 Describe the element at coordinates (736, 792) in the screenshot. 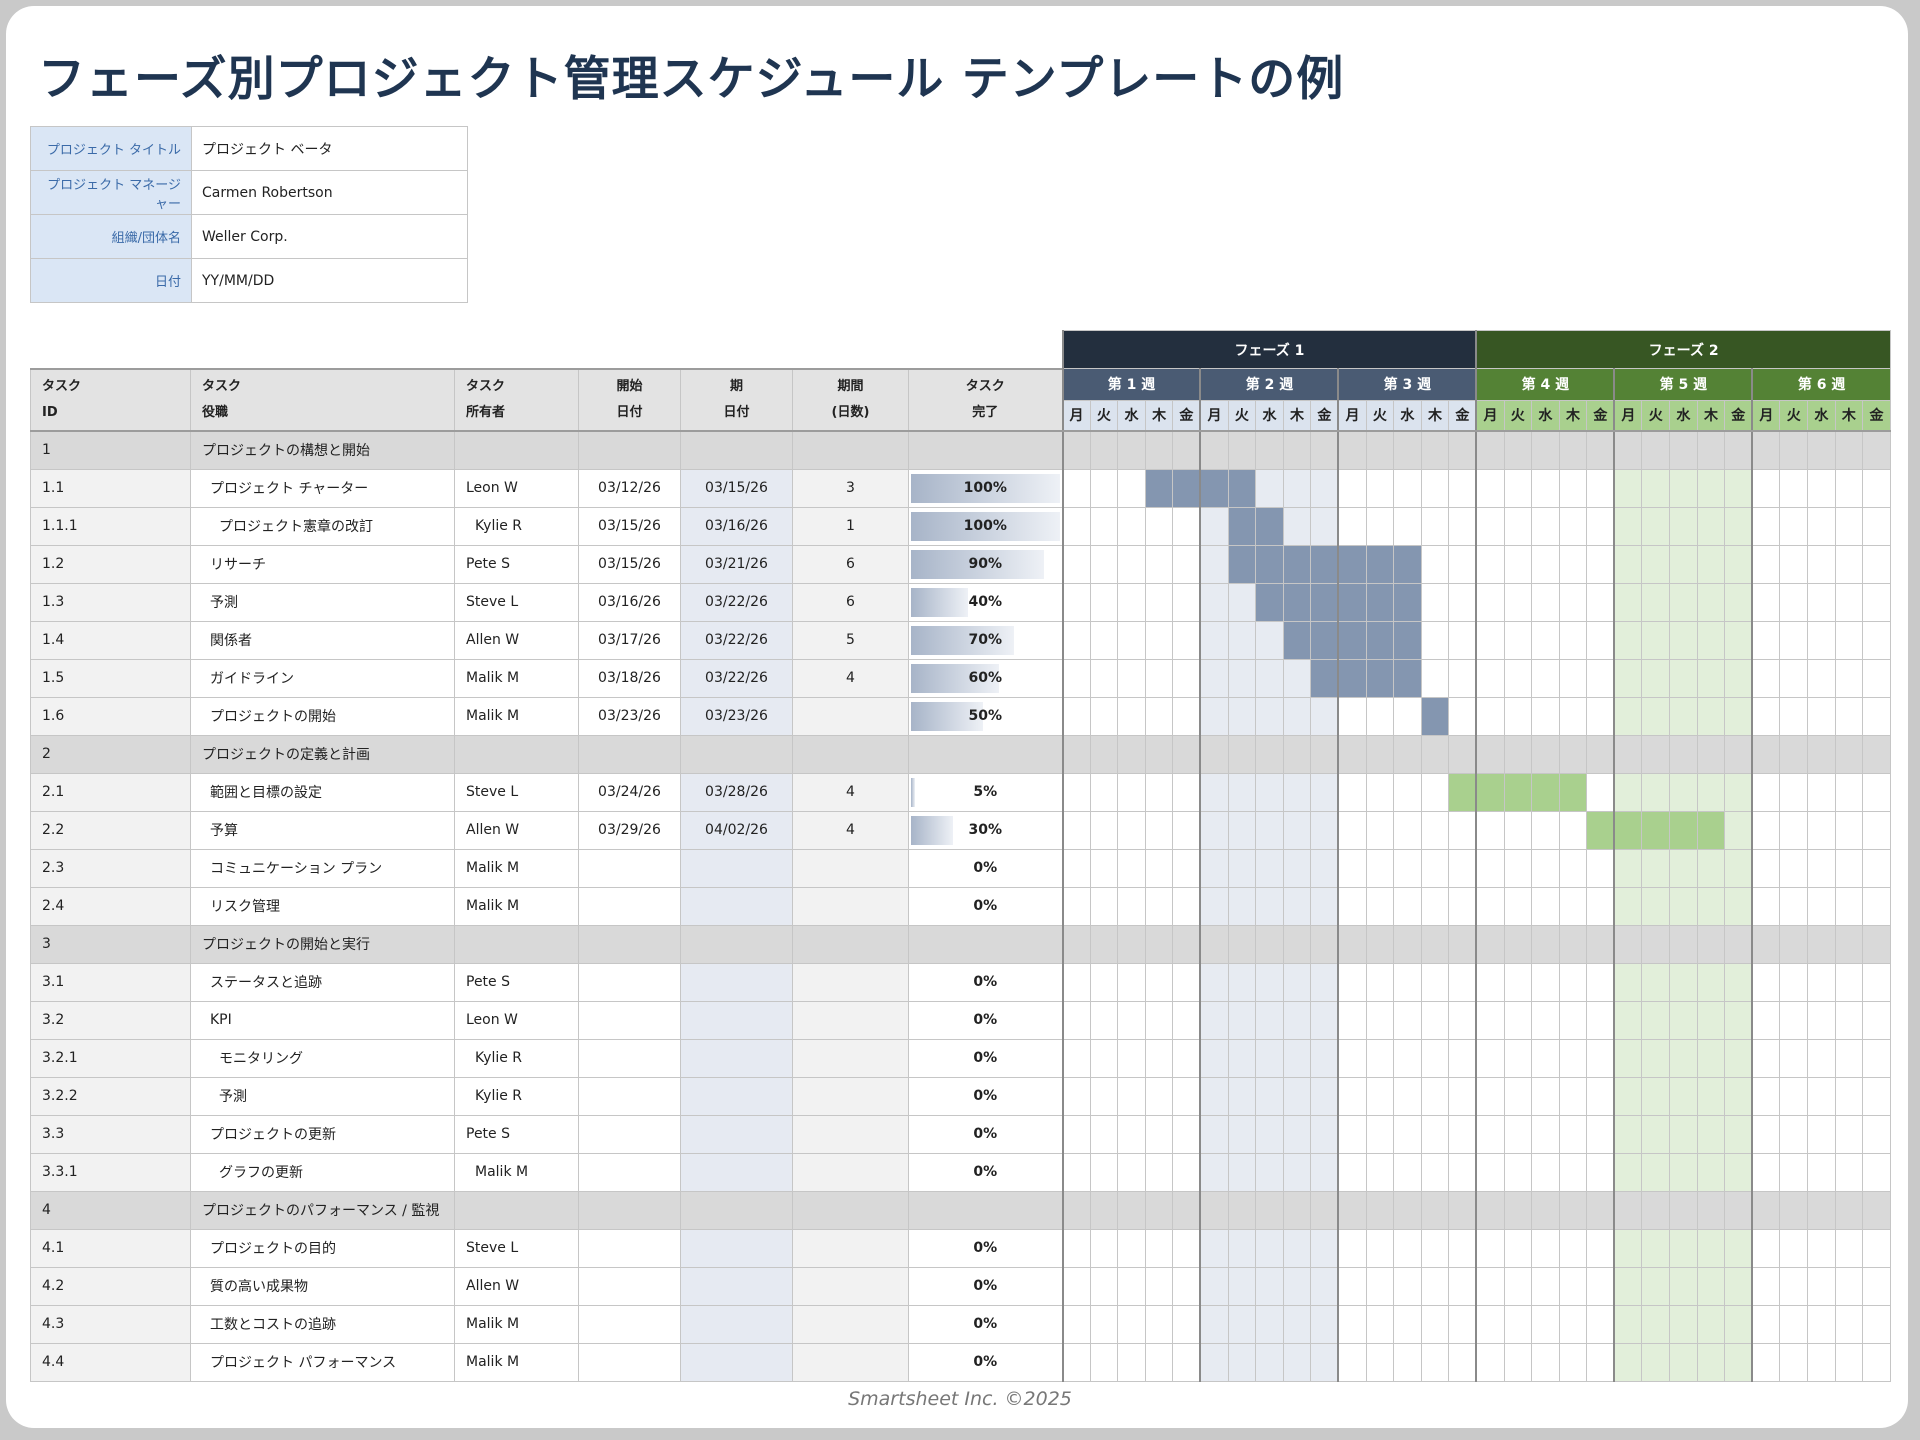

I see `due-date: 03/28/26` at that location.